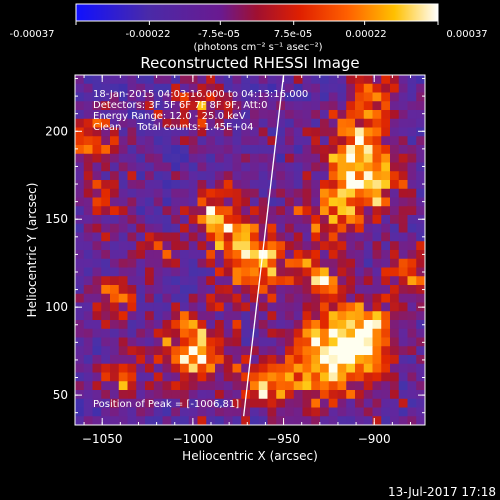  What do you see at coordinates (442, 492) in the screenshot?
I see `timestamp: 13-Jul-2017 17:18` at bounding box center [442, 492].